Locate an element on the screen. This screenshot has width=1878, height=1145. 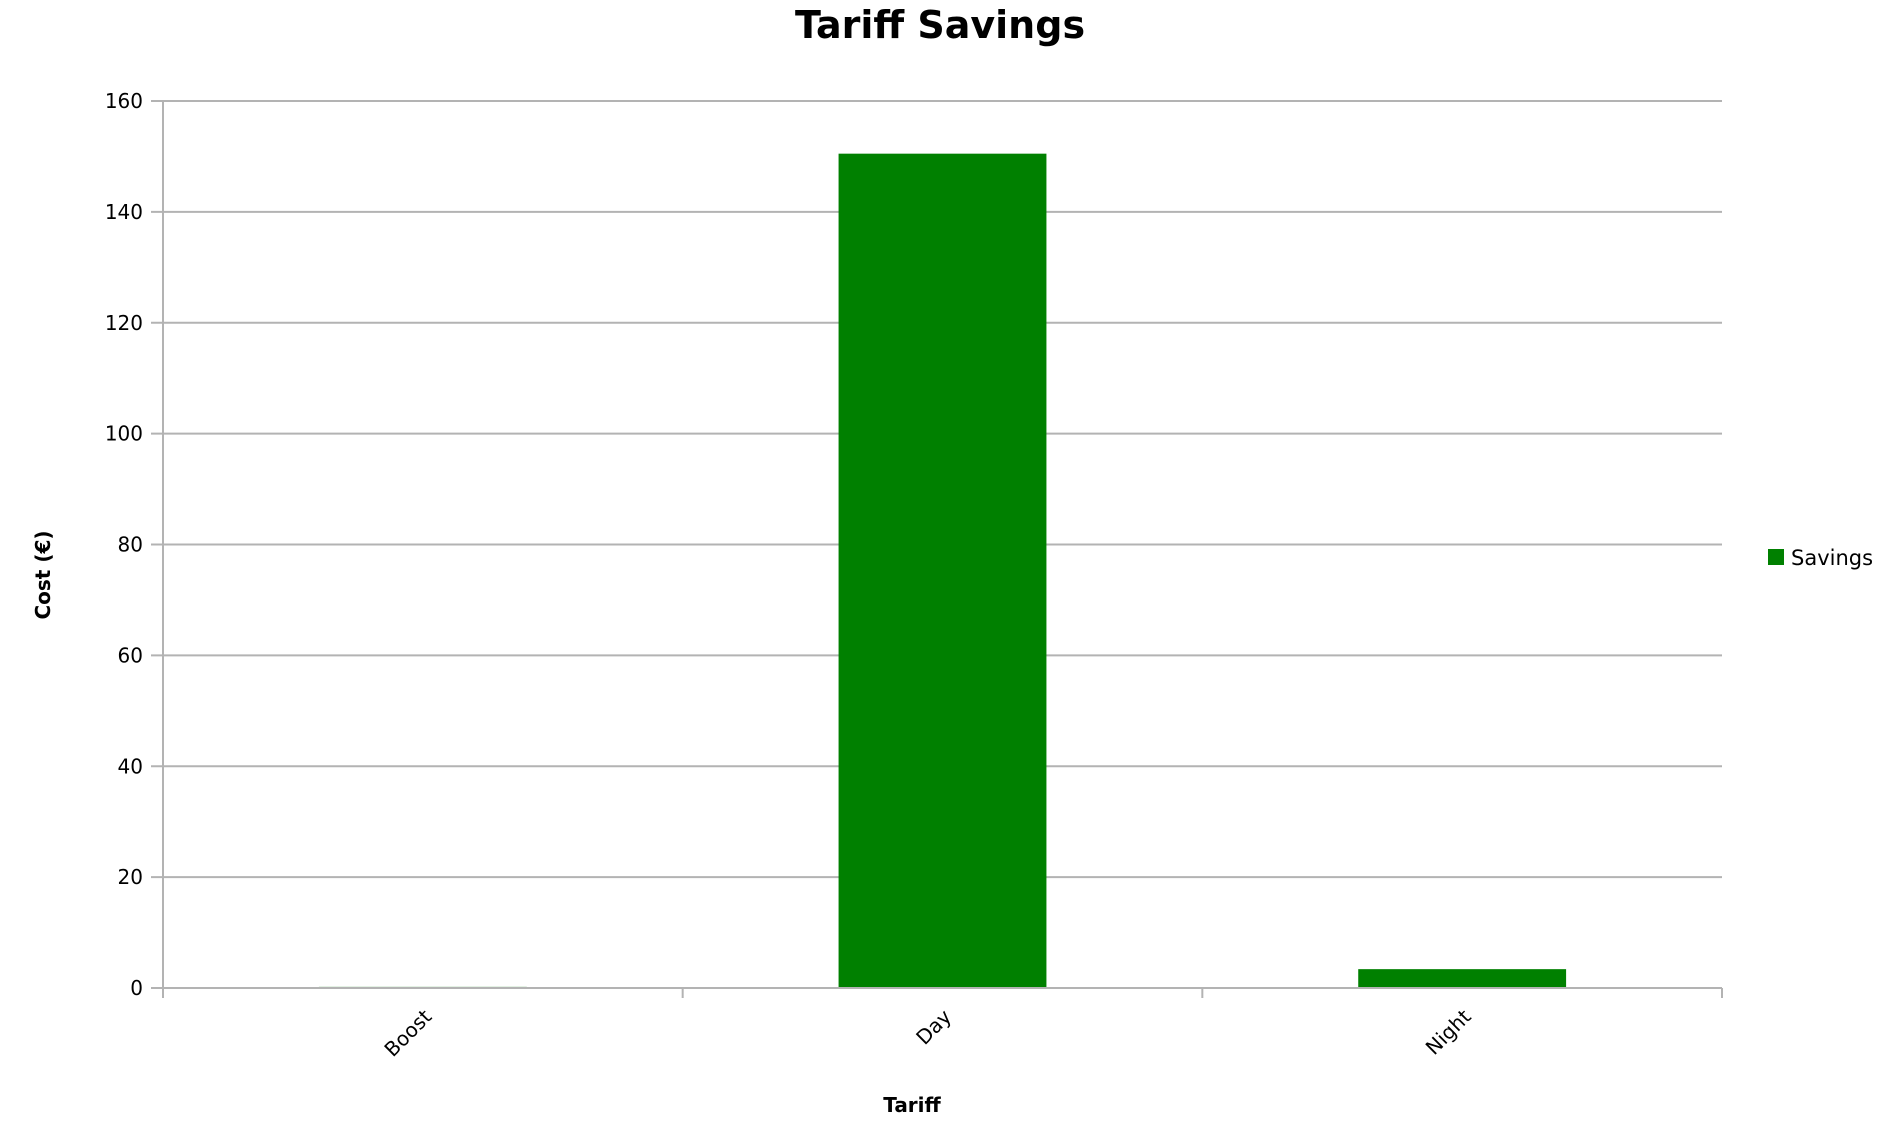
y-tick-label: 80 is located at coordinates (130, 545).